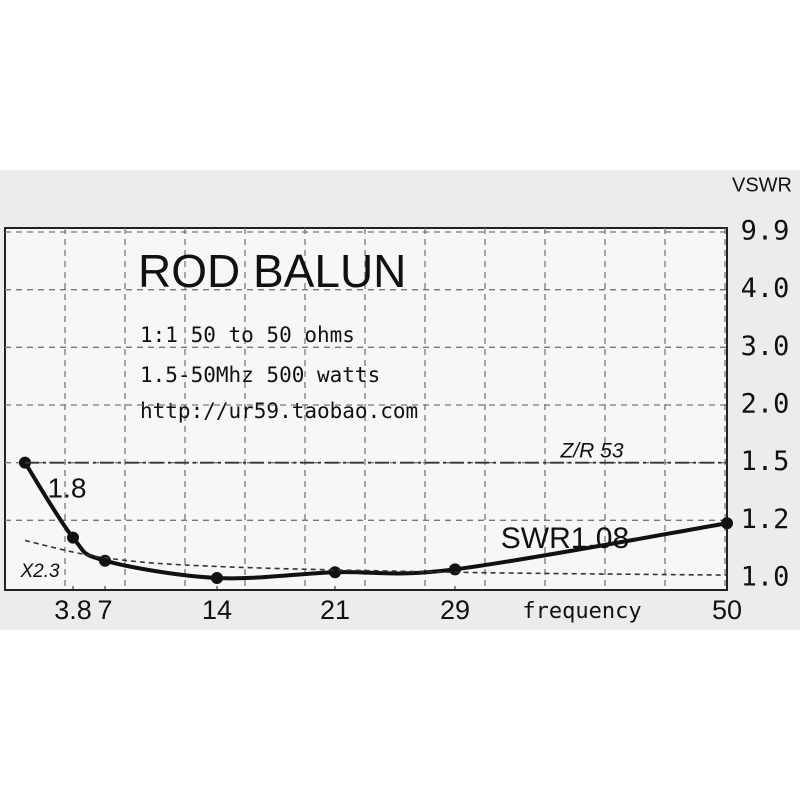 Image resolution: width=800 pixels, height=805 pixels. What do you see at coordinates (591, 451) in the screenshot?
I see `series-label: Z/R 53` at bounding box center [591, 451].